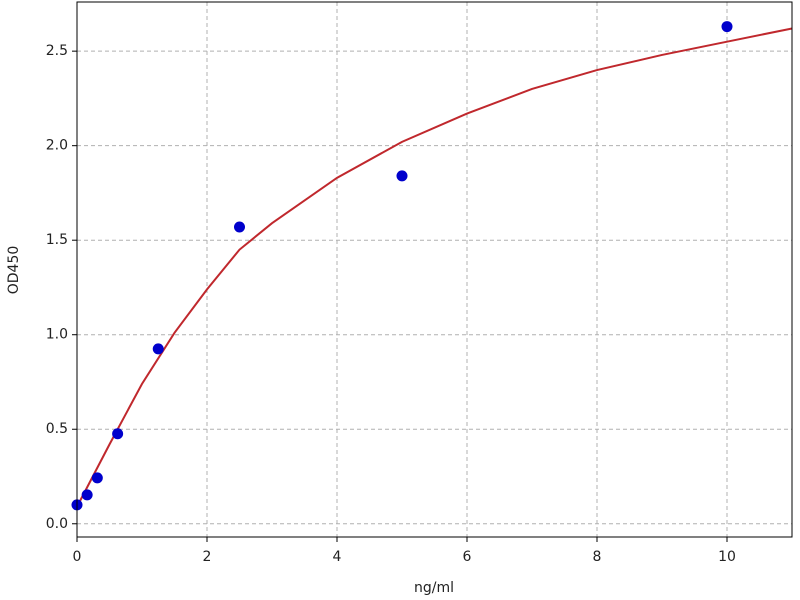 The width and height of the screenshot is (800, 600). Describe the element at coordinates (57, 240) in the screenshot. I see `y-tick-label: 1.5` at that location.